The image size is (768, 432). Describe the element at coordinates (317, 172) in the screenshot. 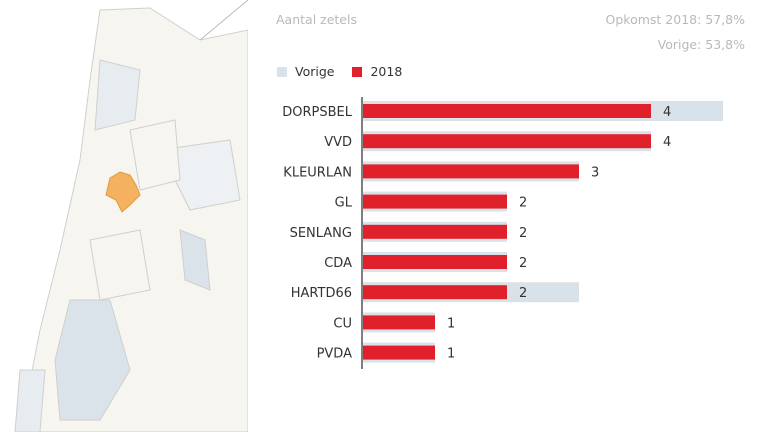

I see `category-label: KLEURLAN` at that location.